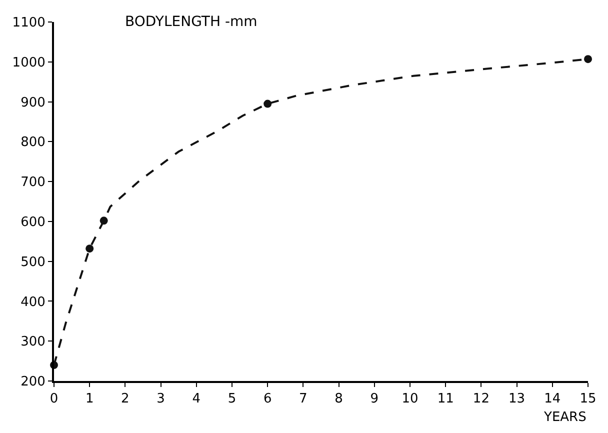 Image resolution: width=608 pixels, height=433 pixels. I want to click on x-tick-label: 9, so click(374, 399).